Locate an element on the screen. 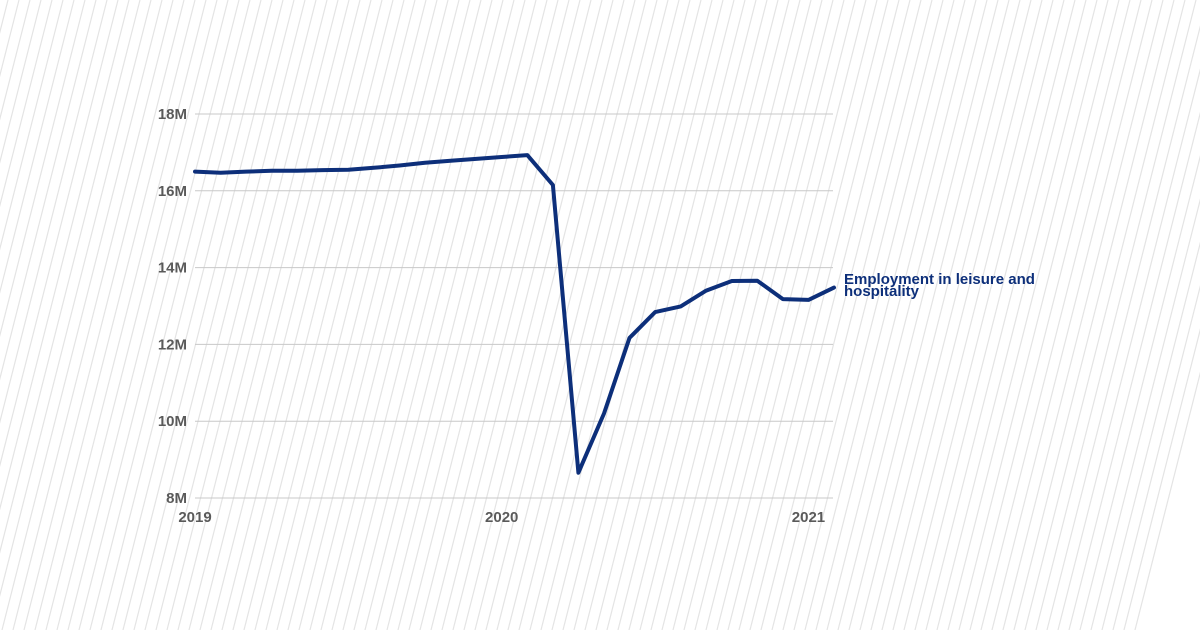 The height and width of the screenshot is (630, 1200). y-tick-label: 18M is located at coordinates (172, 114).